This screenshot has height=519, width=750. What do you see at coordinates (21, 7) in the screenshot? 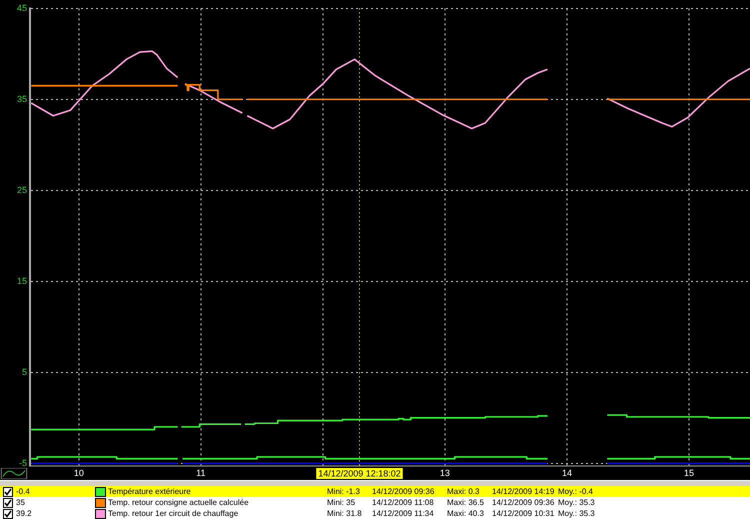
I see `y-tick-label: 45` at bounding box center [21, 7].